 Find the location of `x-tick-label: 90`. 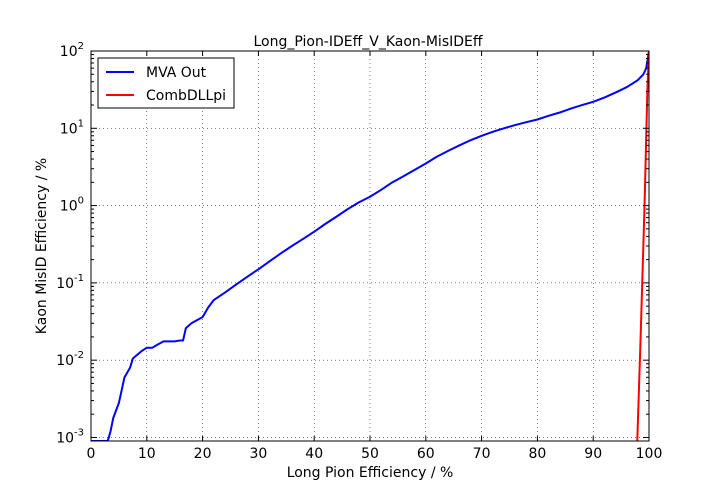

x-tick-label: 90 is located at coordinates (593, 454).